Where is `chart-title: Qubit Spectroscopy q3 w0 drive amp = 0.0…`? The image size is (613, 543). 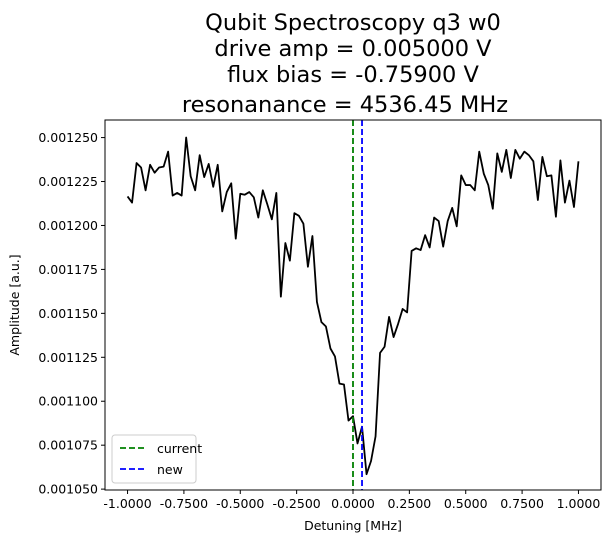
chart-title: Qubit Spectroscopy q3 w0 drive amp = 0.0… is located at coordinates (345, 64).